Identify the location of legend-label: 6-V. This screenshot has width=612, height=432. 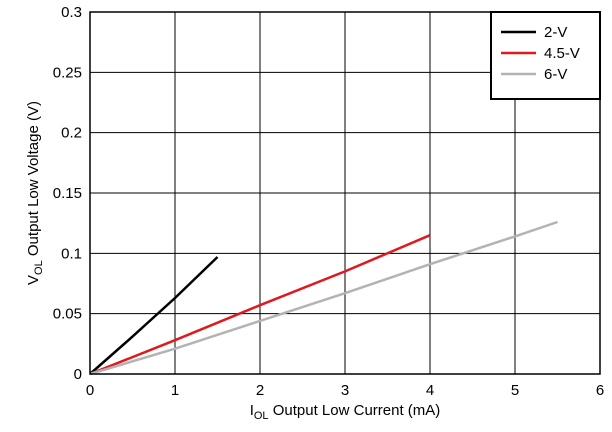
(555, 74).